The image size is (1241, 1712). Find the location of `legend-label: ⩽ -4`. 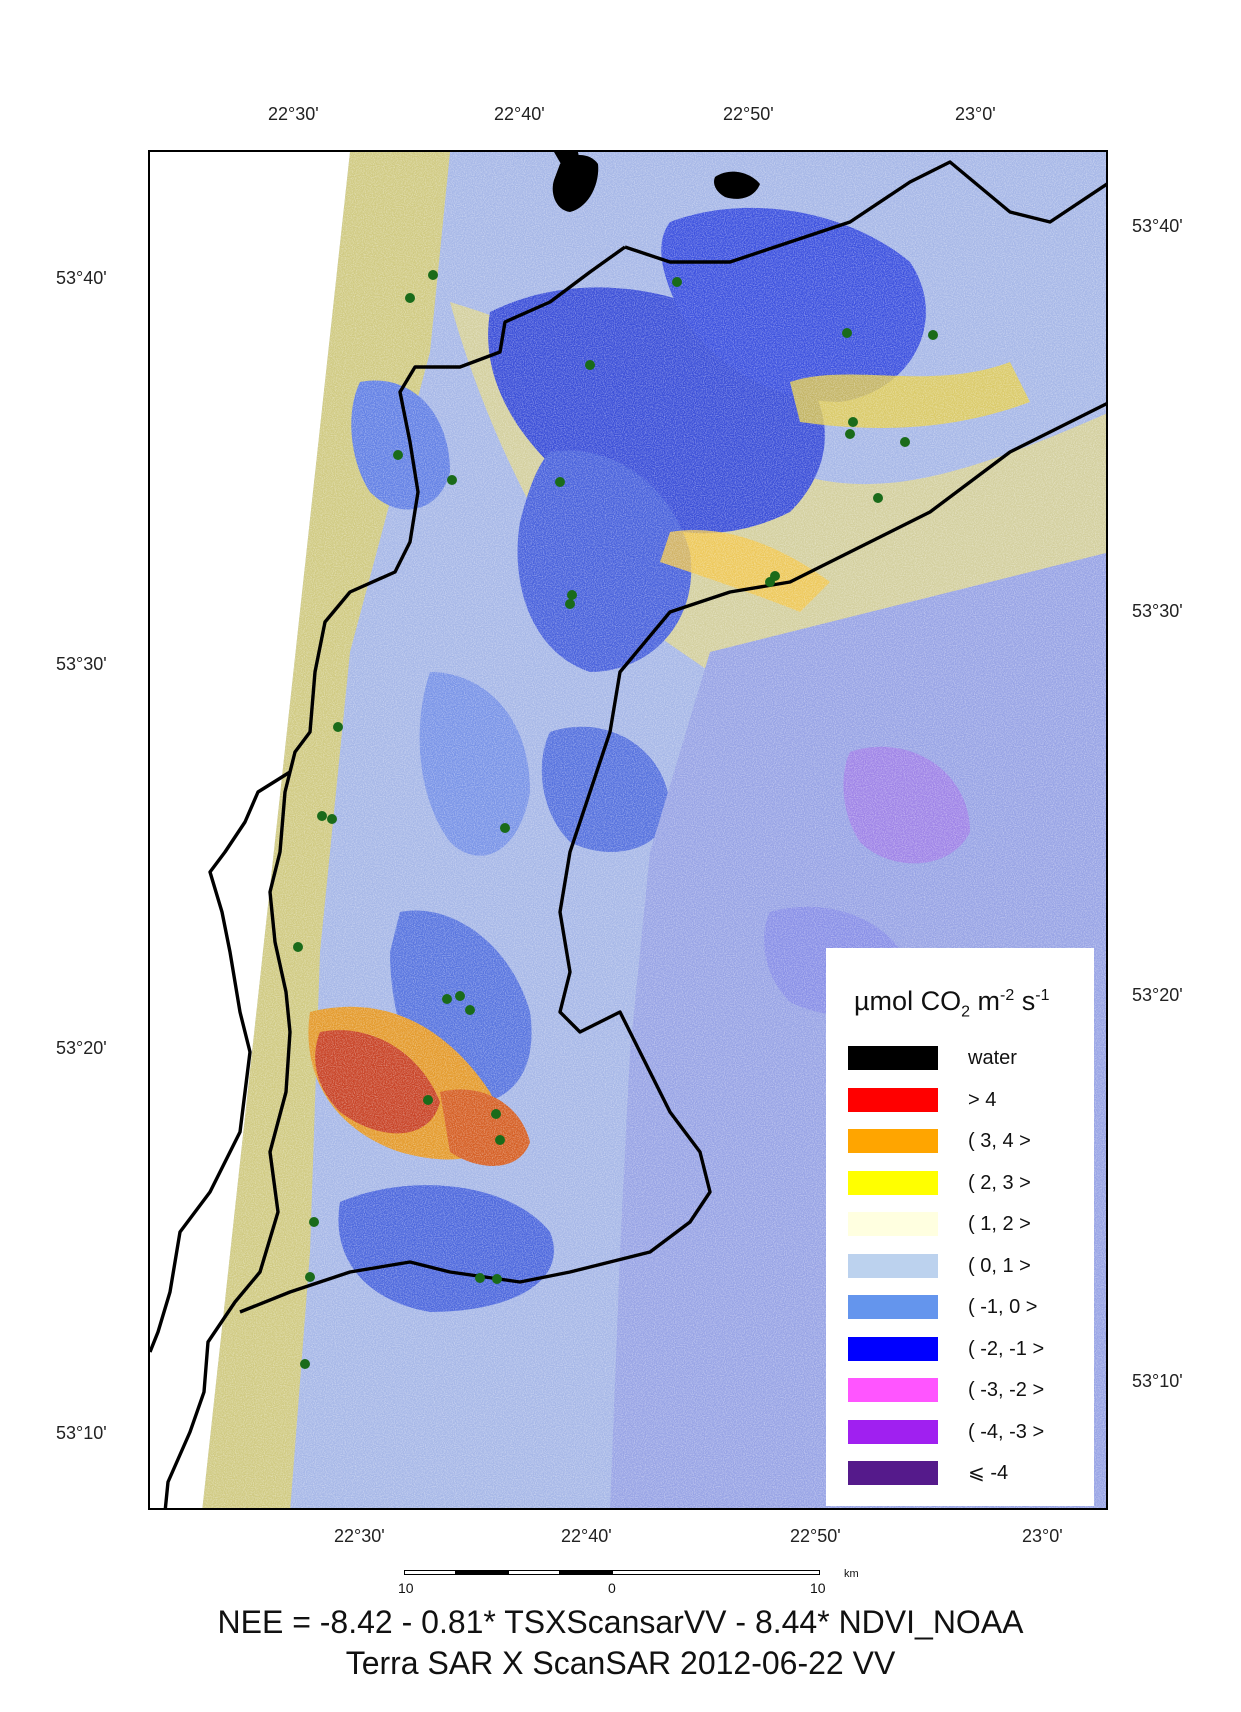

legend-label: ⩽ -4 is located at coordinates (988, 1473).